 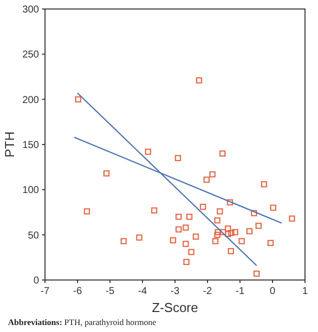 I want to click on x-tick-label: 0, so click(x=273, y=291).